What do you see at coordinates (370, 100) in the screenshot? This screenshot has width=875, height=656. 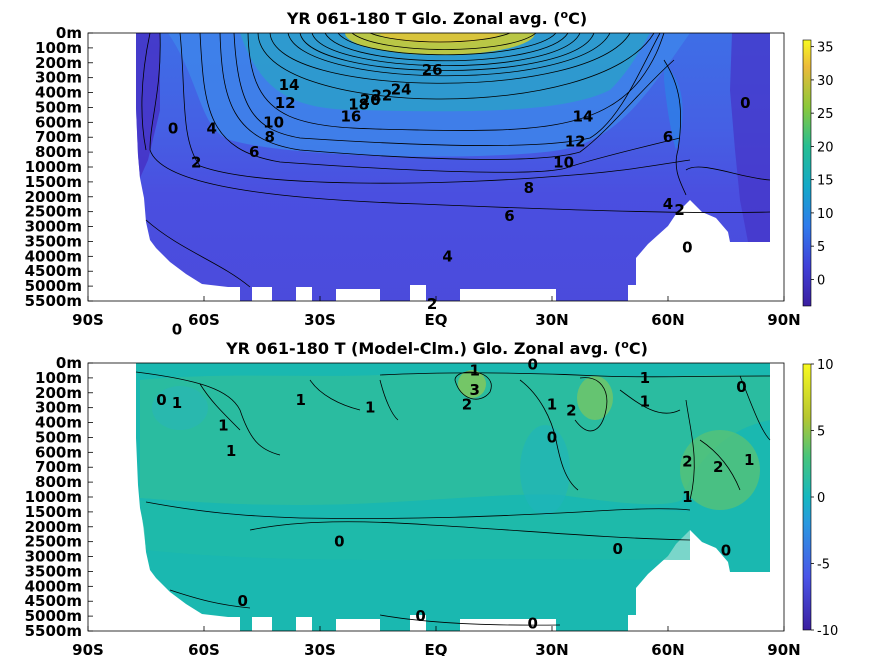 I see `top-contour-label: 20` at bounding box center [370, 100].